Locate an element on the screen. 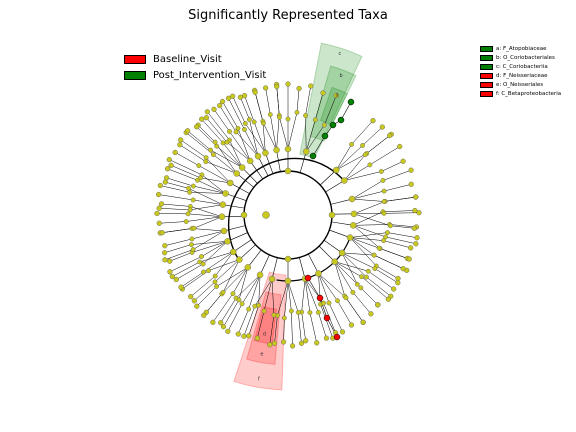  class-arc is located at coordinates (286, 207).